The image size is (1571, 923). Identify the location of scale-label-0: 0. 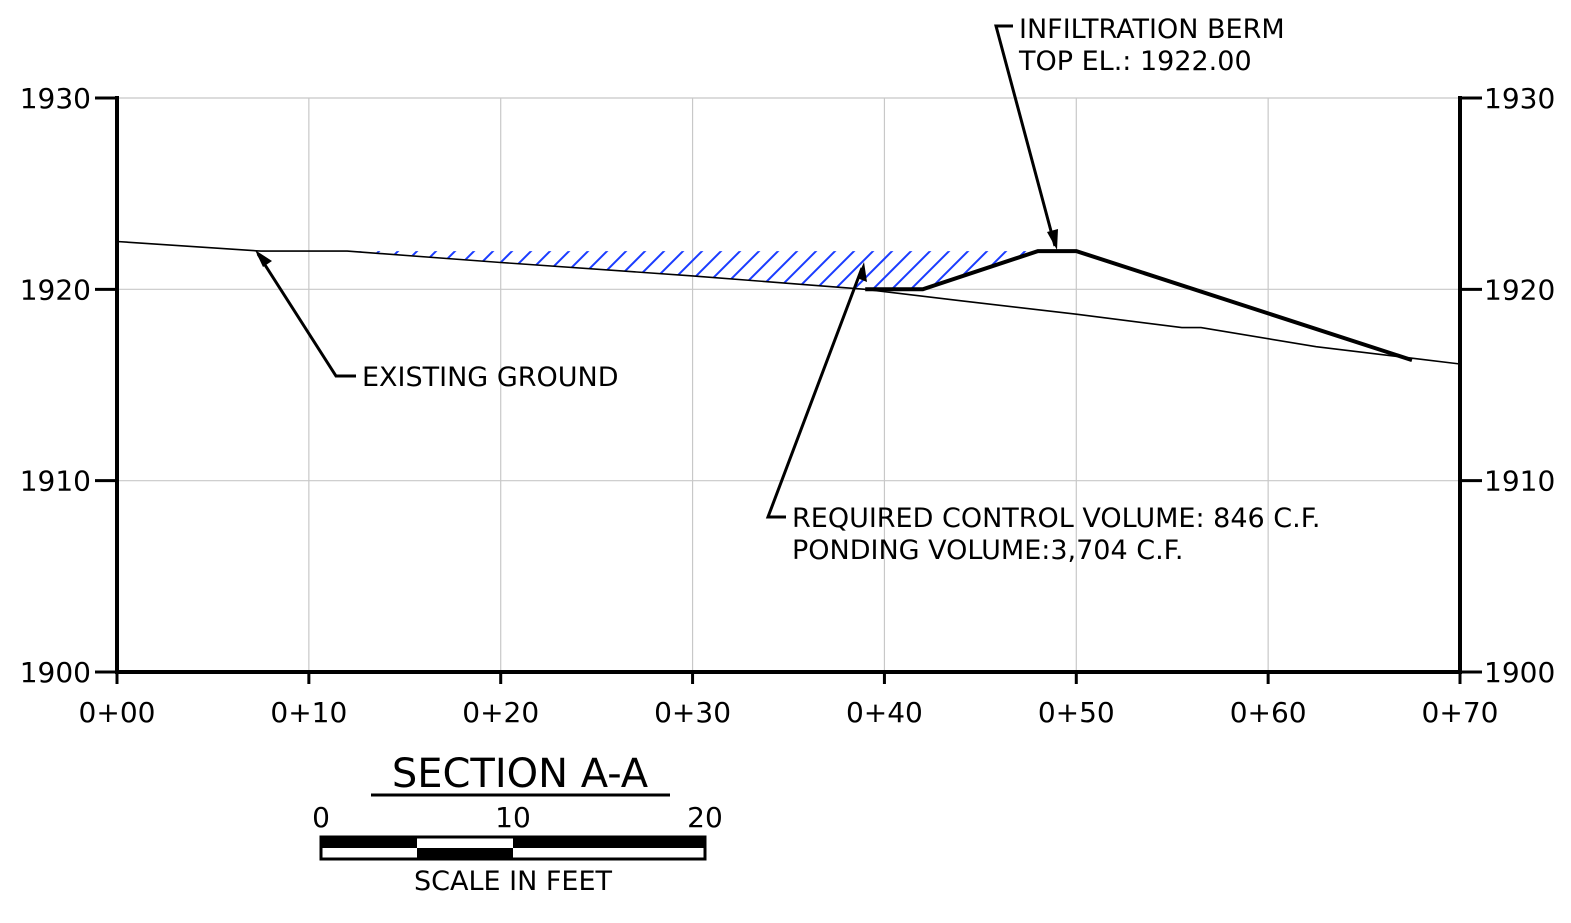
(321, 817).